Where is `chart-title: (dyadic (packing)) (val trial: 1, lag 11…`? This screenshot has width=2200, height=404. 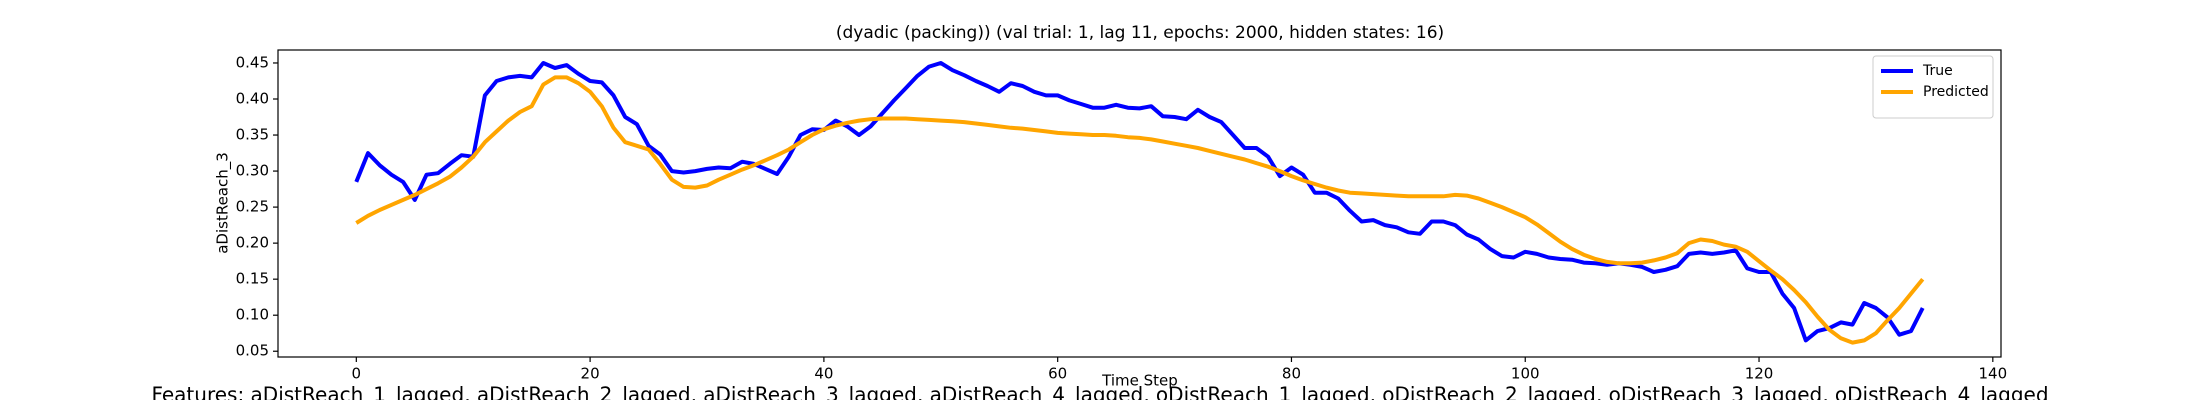 chart-title: (dyadic (packing)) (val trial: 1, lag 11… is located at coordinates (1140, 33).